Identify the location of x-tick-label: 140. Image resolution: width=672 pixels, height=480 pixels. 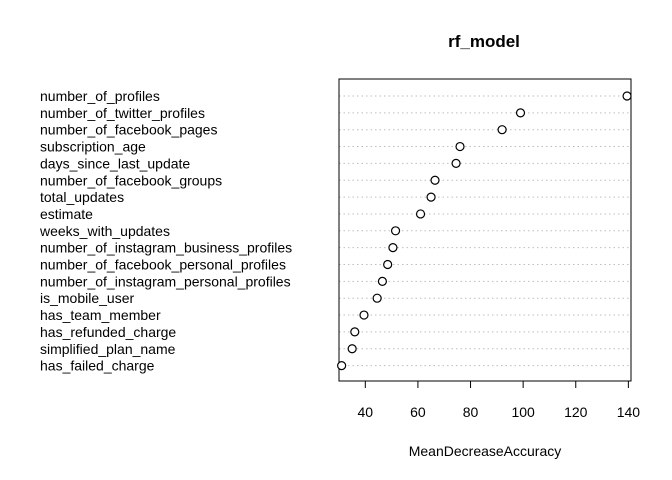
(629, 412).